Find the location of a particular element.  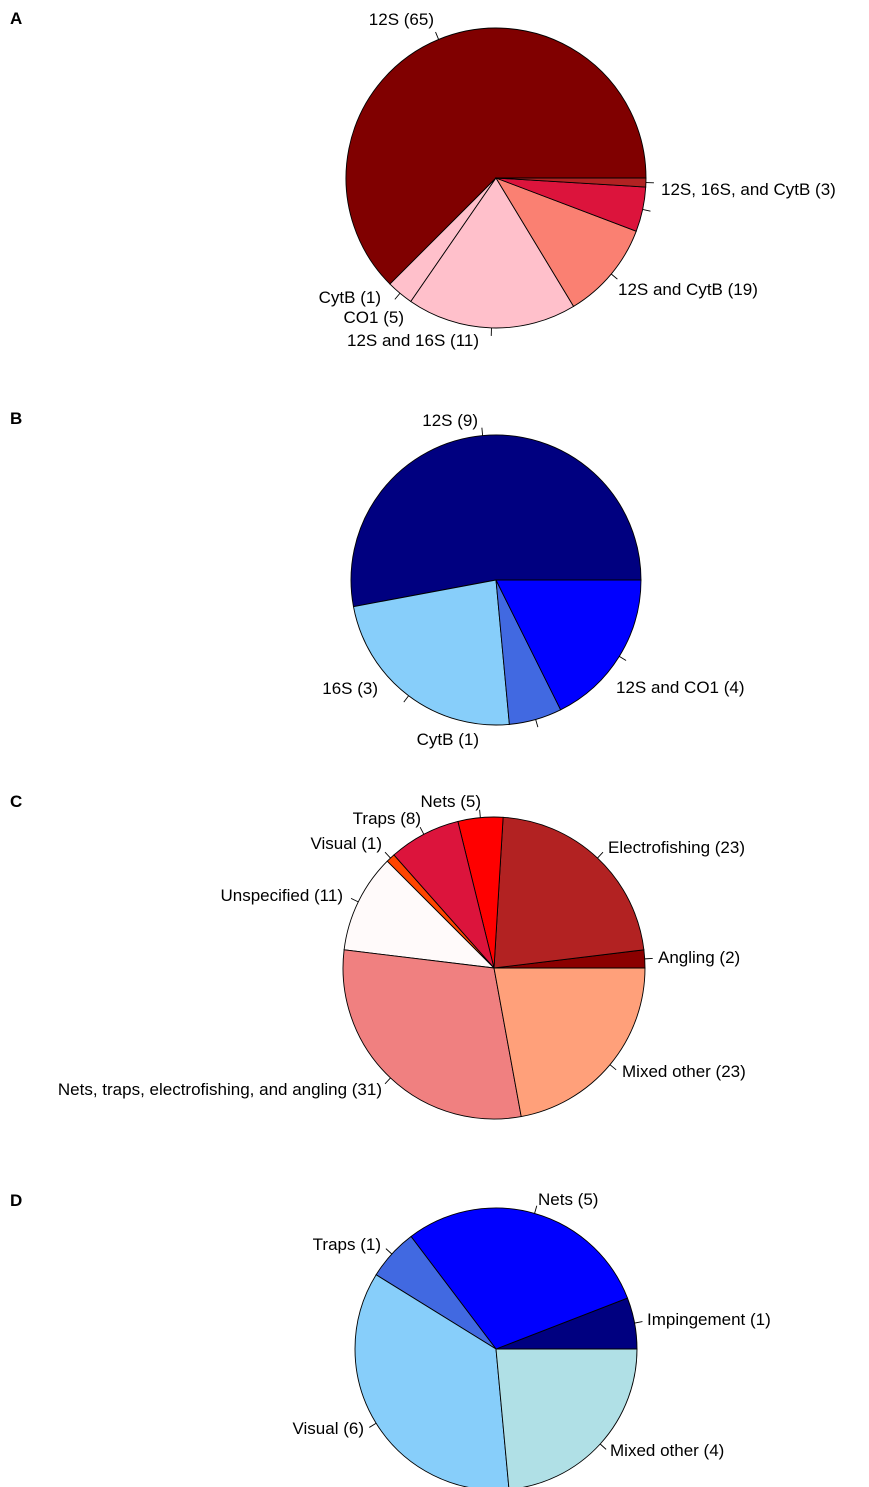

panel-letter-d: D is located at coordinates (16, 1200).